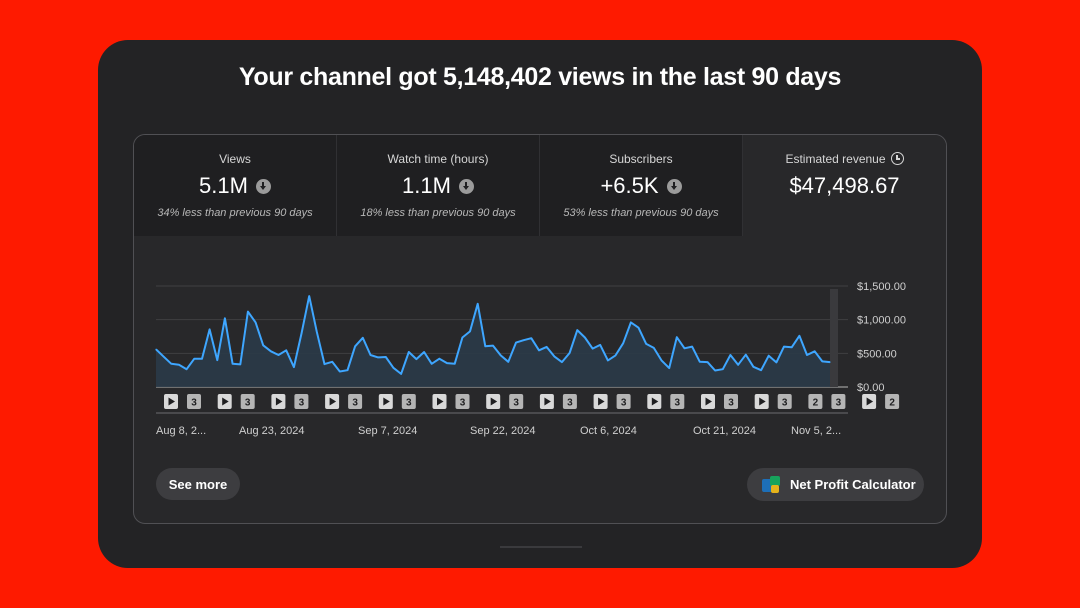 Image resolution: width=1080 pixels, height=608 pixels. What do you see at coordinates (835, 159) in the screenshot?
I see `tab-revenue-title-text: Estimated revenue` at bounding box center [835, 159].